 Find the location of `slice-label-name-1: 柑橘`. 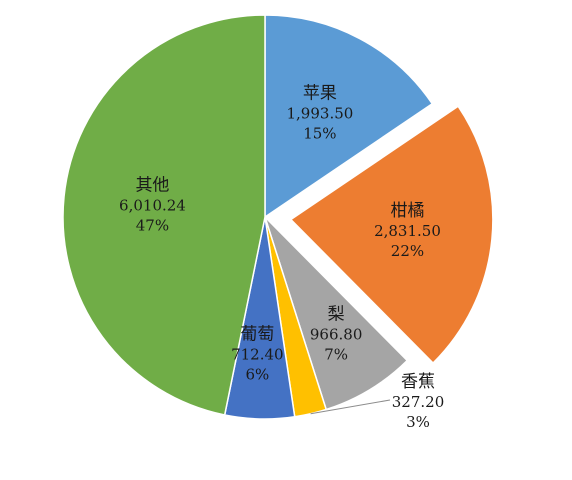

slice-label-name-1: 柑橘 is located at coordinates (407, 211).